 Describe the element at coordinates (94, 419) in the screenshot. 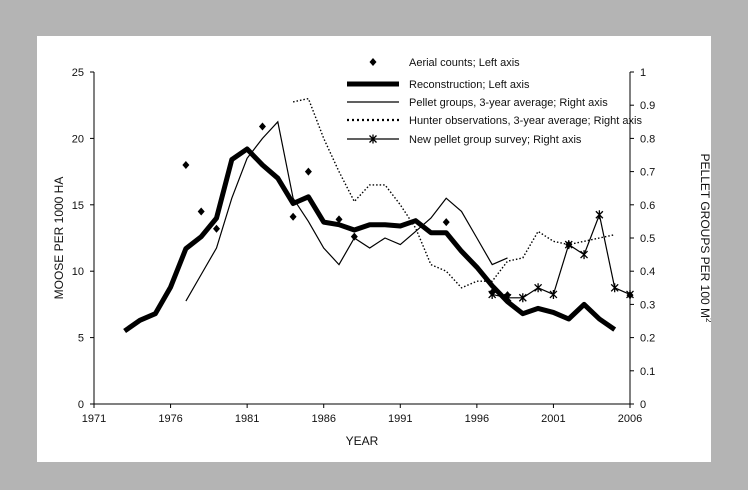

I see `x-tick-label: 1971` at that location.